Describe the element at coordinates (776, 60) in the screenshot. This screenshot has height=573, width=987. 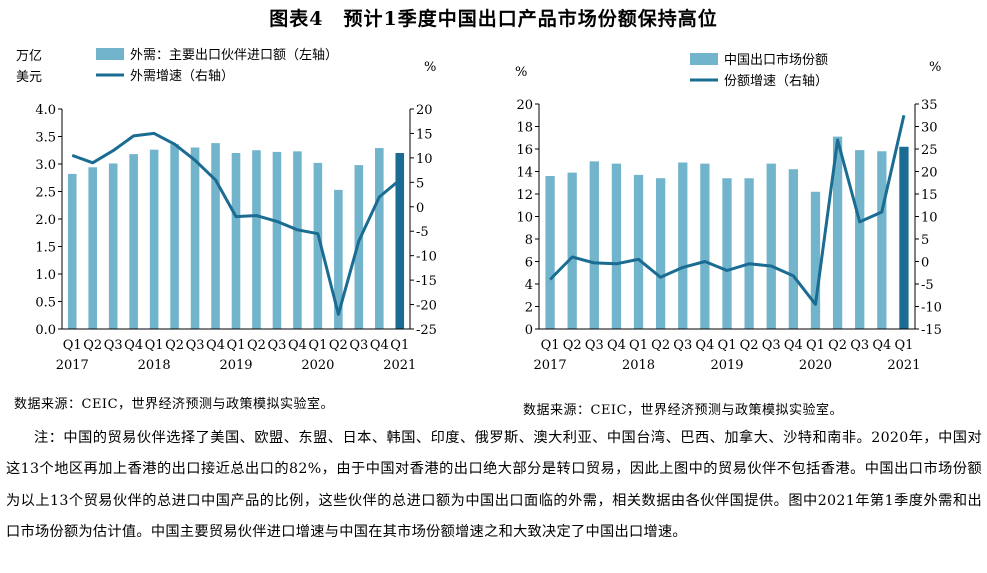
I see `legend-bar-label: 中国出口市场份额` at that location.